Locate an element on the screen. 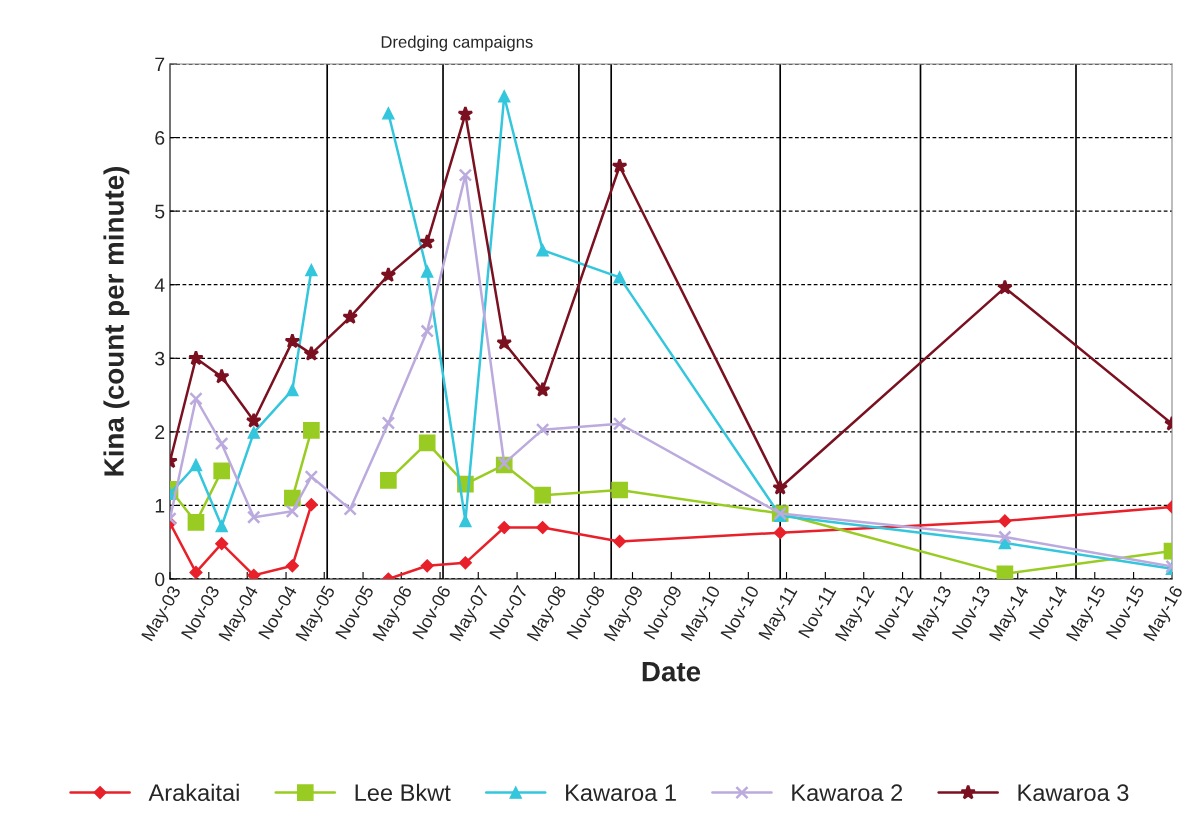 This screenshot has height=827, width=1200. y-axis-title: Kina (count per minute) is located at coordinates (116, 321).